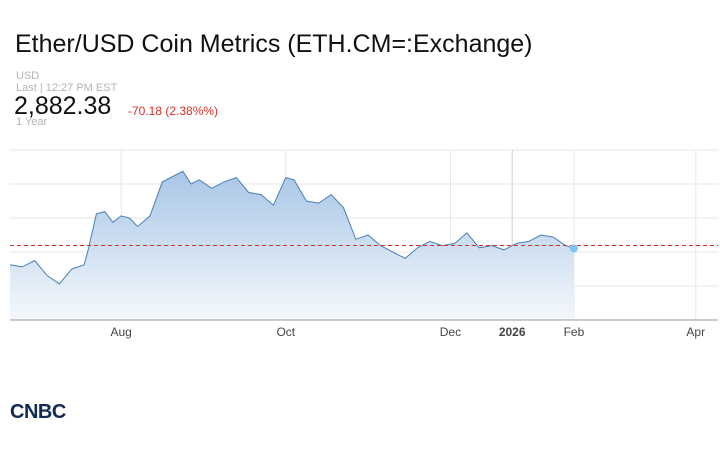 This screenshot has height=450, width=720. I want to click on x-tick-label: Dec, so click(450, 332).